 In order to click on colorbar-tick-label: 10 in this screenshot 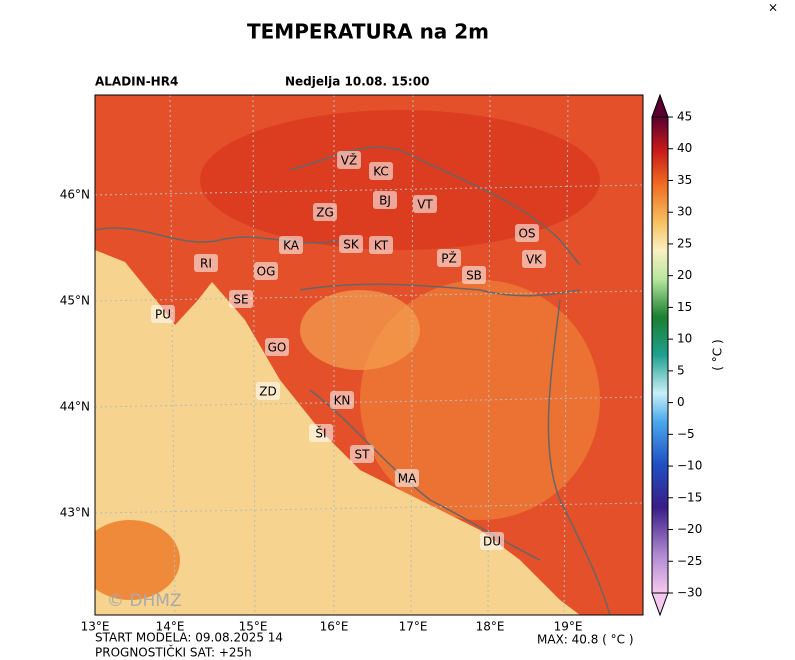, I will do `click(684, 339)`.